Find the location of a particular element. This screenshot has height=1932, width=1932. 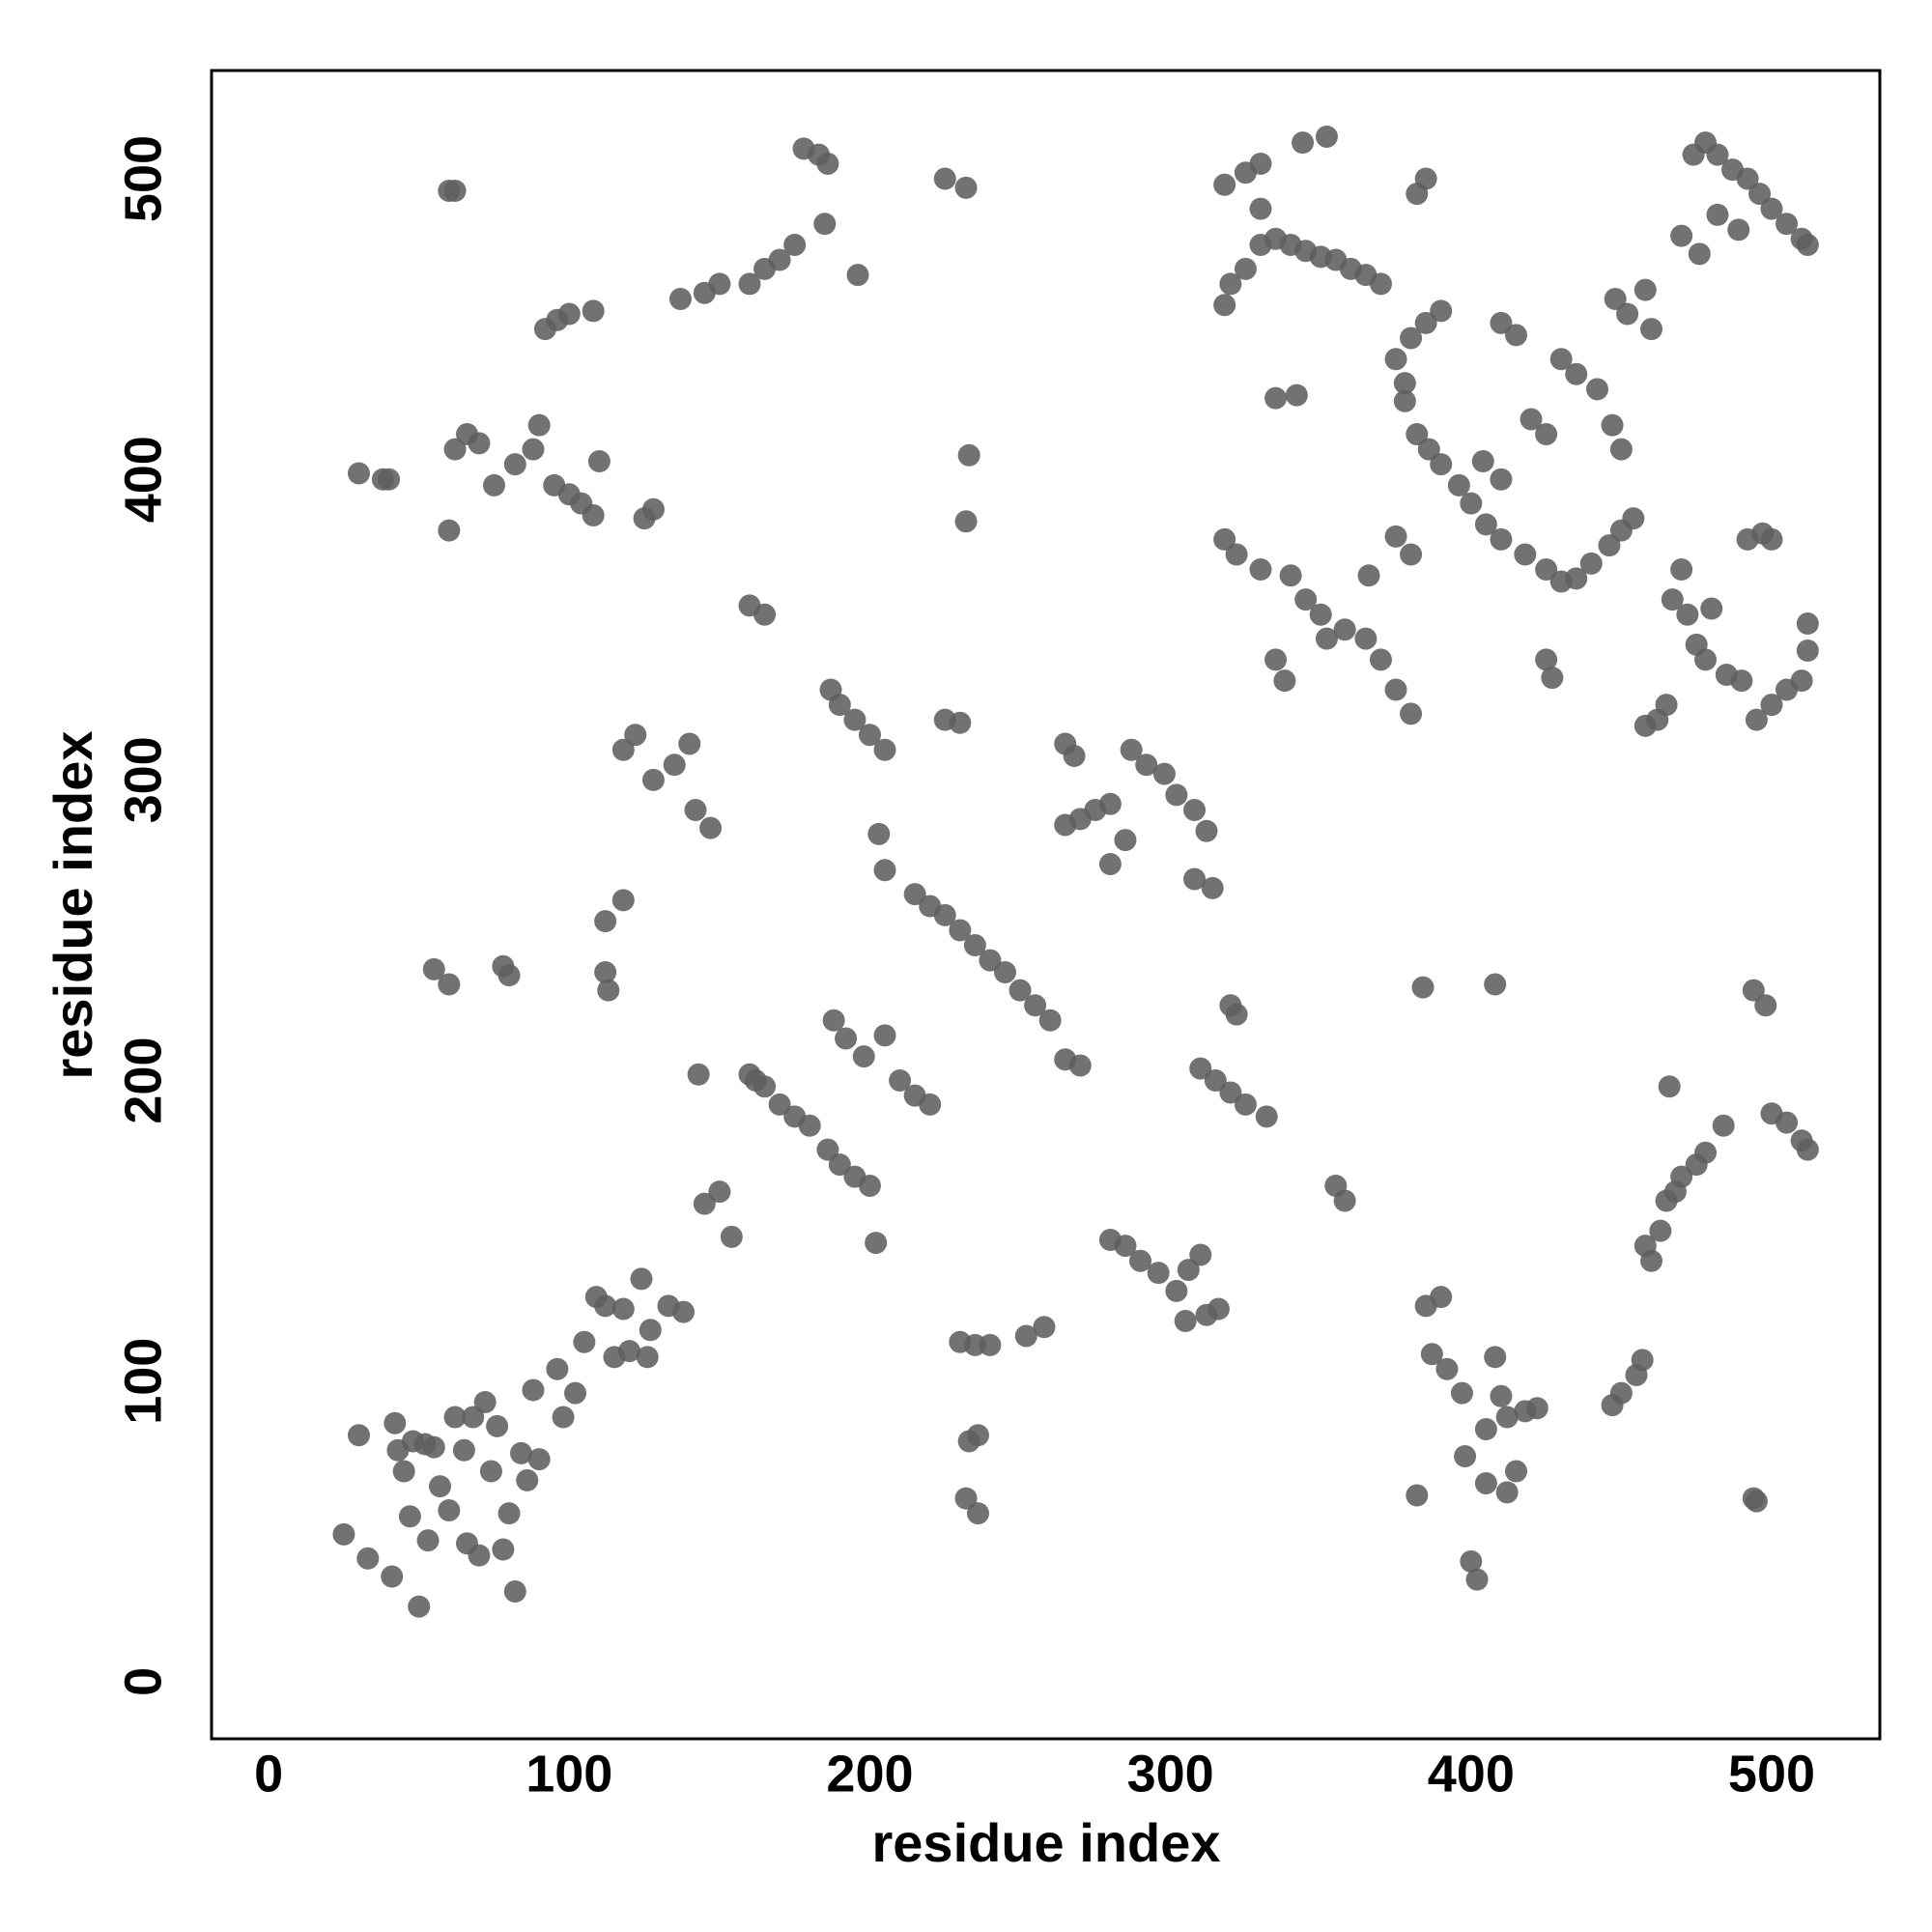

x-tick-label: 200 is located at coordinates (869, 1774).